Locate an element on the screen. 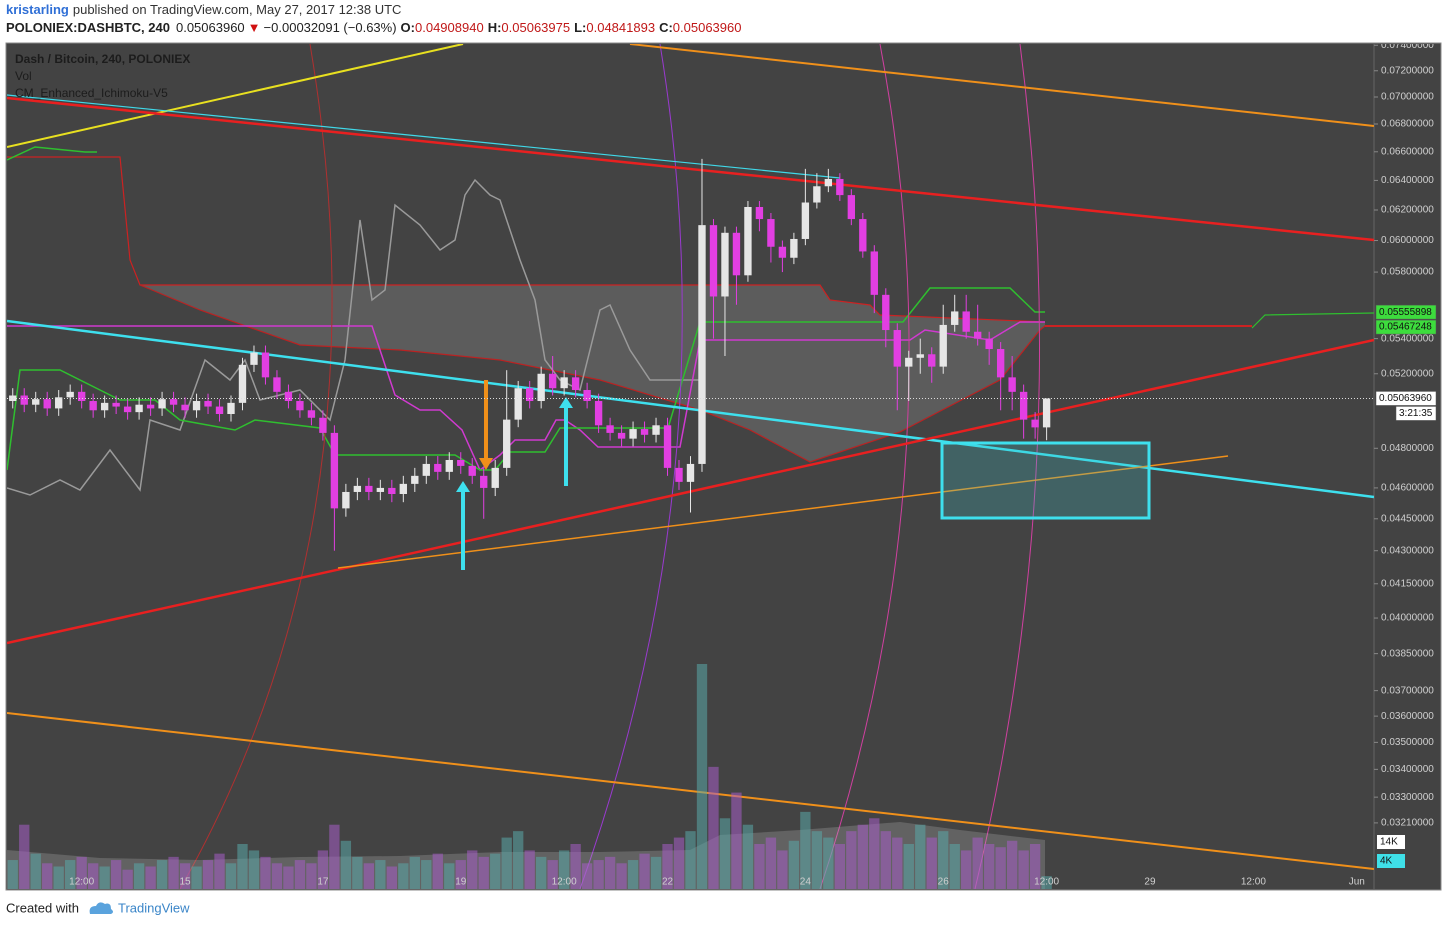 The image size is (1446, 927). fib-arc is located at coordinates (1007, 466).